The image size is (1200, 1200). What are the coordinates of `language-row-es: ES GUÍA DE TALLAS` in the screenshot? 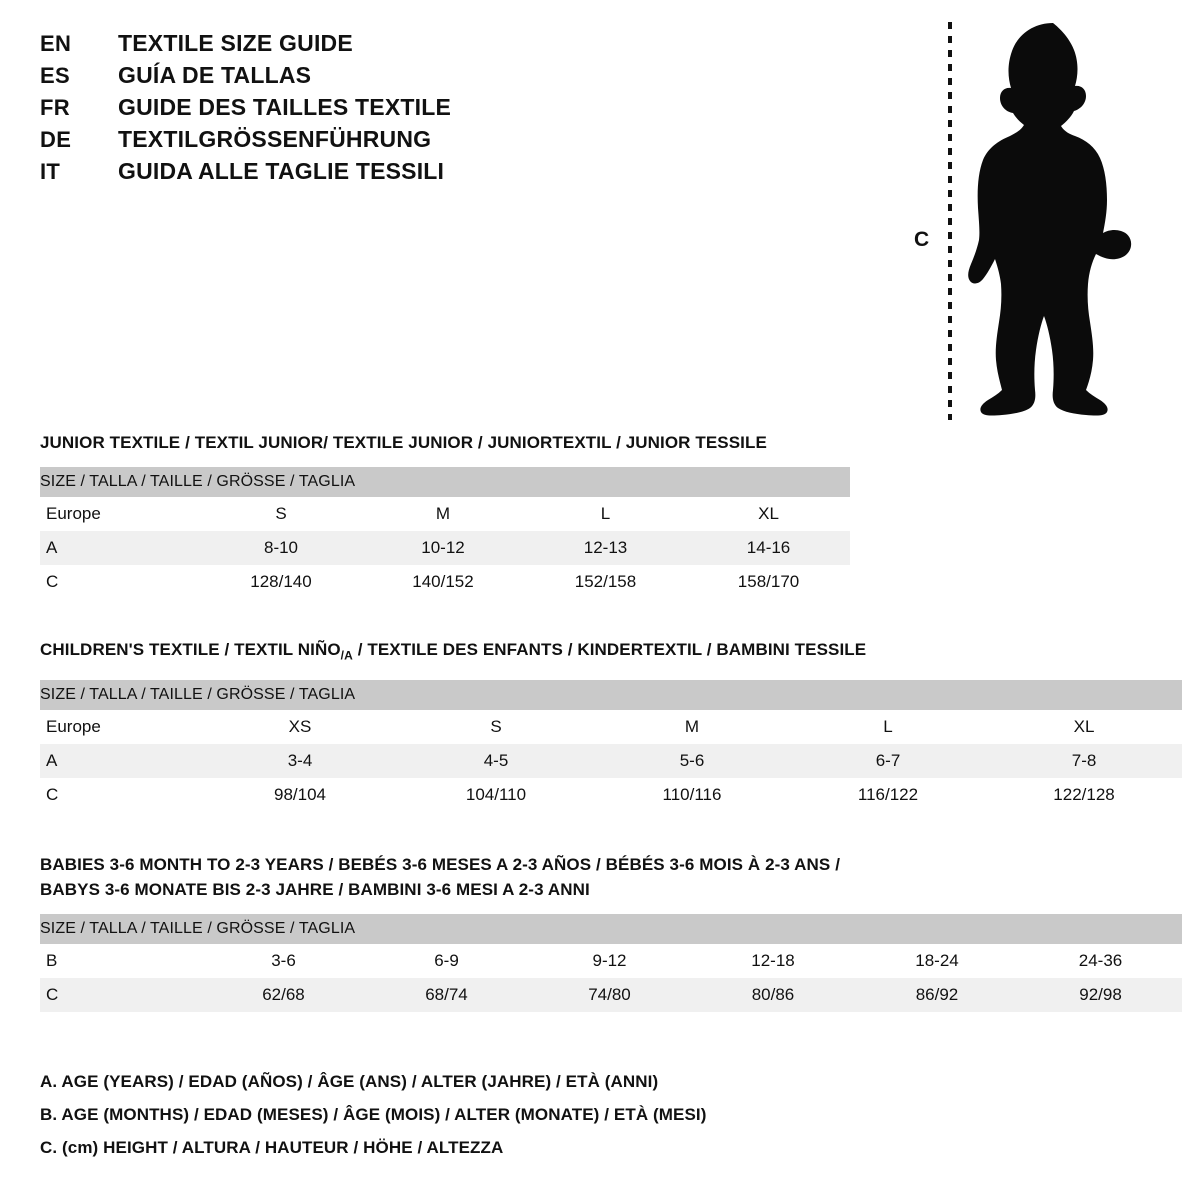 It's located at (320, 78).